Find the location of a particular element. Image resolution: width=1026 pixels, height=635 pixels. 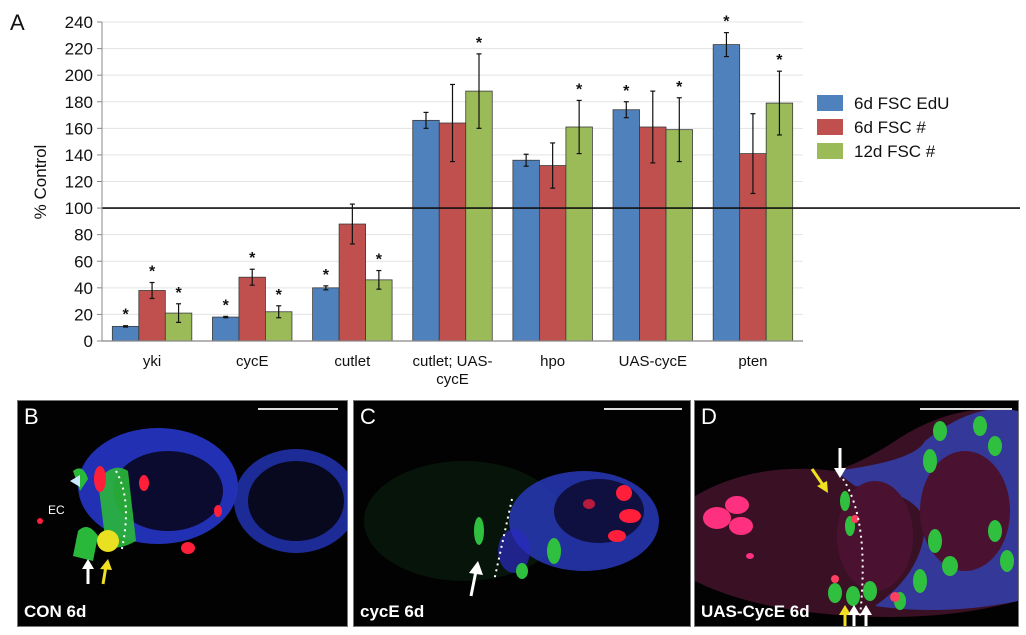

y-tick-label: 160 is located at coordinates (79, 128).